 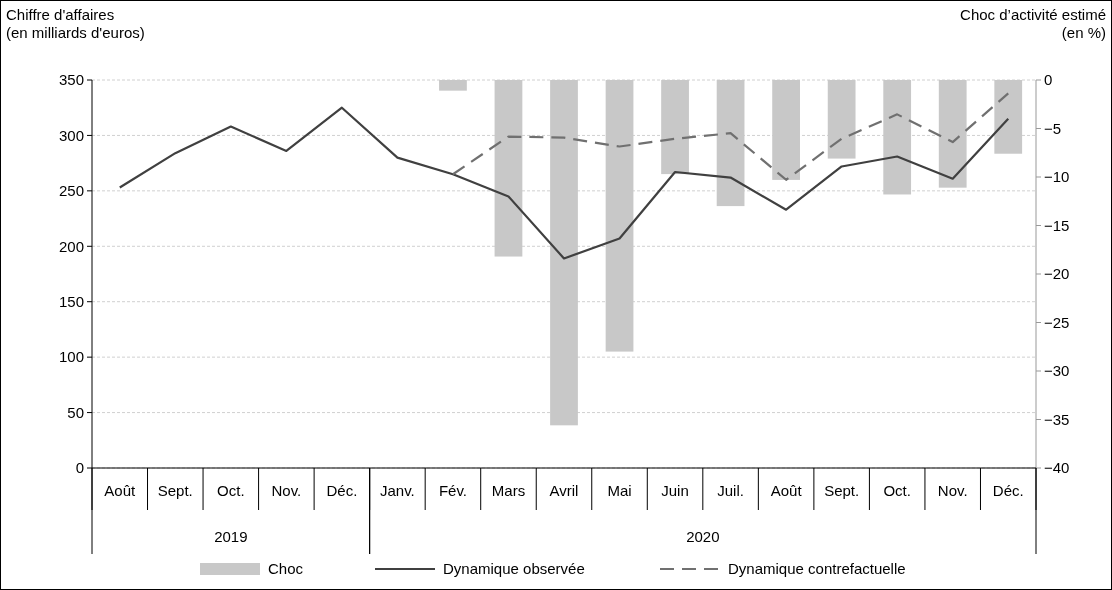 What do you see at coordinates (1053, 128) in the screenshot?
I see `y2-tick-label: −5` at bounding box center [1053, 128].